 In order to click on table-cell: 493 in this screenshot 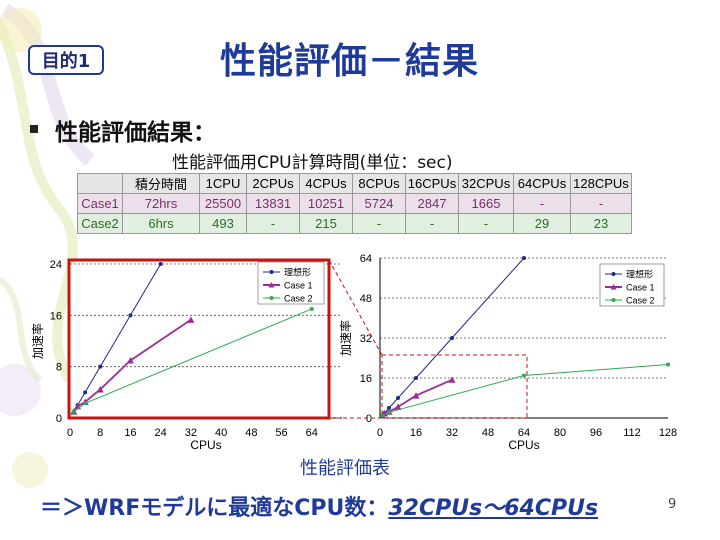, I will do `click(223, 223)`.